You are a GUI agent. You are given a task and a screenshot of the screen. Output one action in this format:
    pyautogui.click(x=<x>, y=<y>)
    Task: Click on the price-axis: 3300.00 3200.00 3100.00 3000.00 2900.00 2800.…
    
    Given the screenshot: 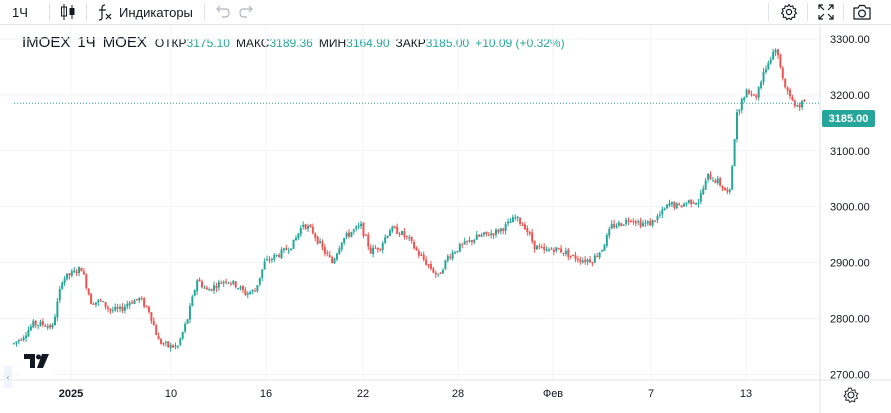 What is the action you would take?
    pyautogui.click(x=850, y=207)
    